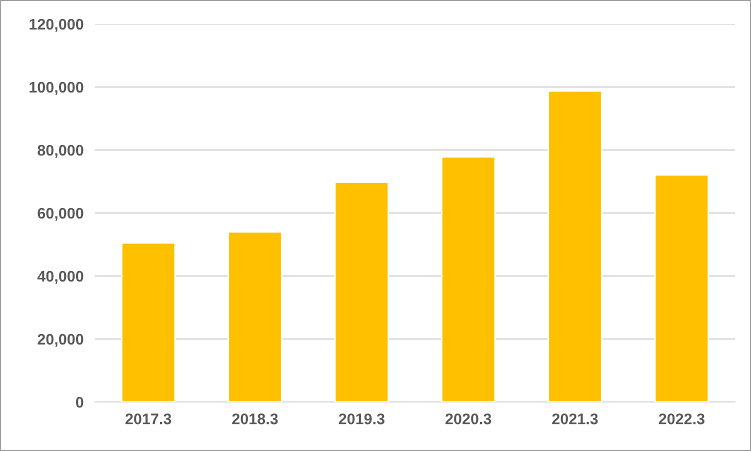  What do you see at coordinates (61, 340) in the screenshot?
I see `y-tick-label: 20,000` at bounding box center [61, 340].